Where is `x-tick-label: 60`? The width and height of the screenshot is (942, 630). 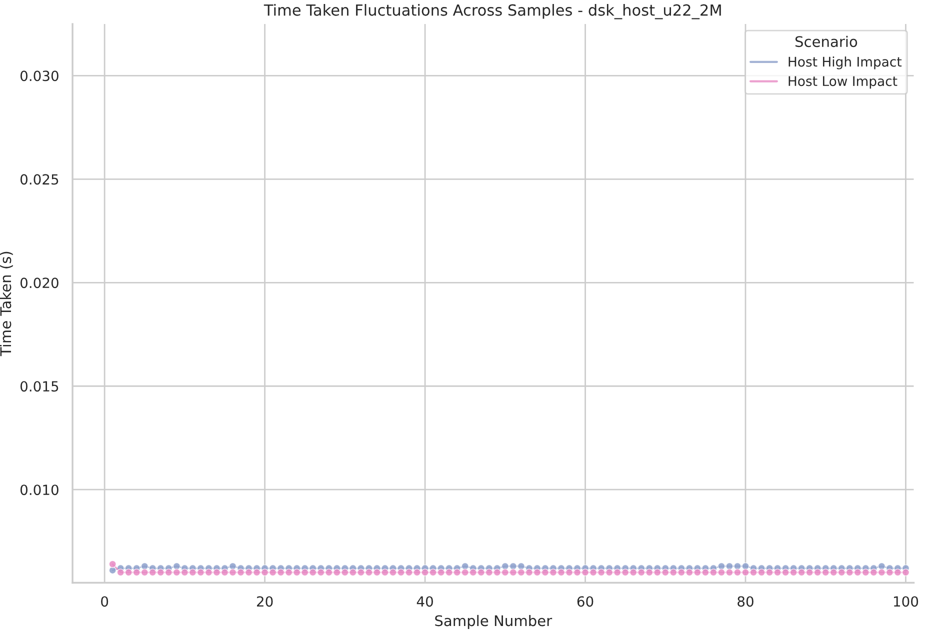
x-tick-label: 60 is located at coordinates (585, 601).